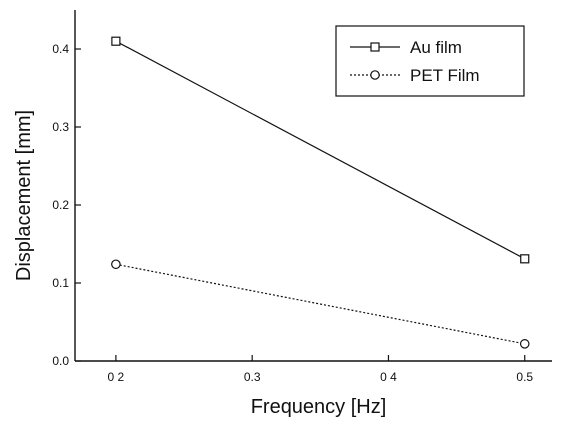 The width and height of the screenshot is (561, 425). What do you see at coordinates (60, 361) in the screenshot?
I see `y-tick-label: 0.0` at bounding box center [60, 361].